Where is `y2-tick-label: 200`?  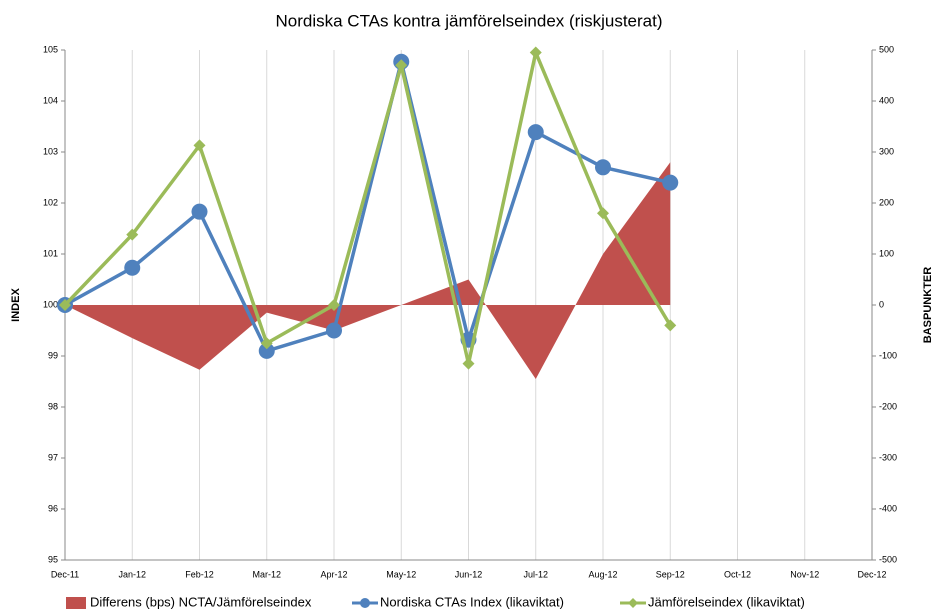 y2-tick-label: 200 is located at coordinates (886, 202).